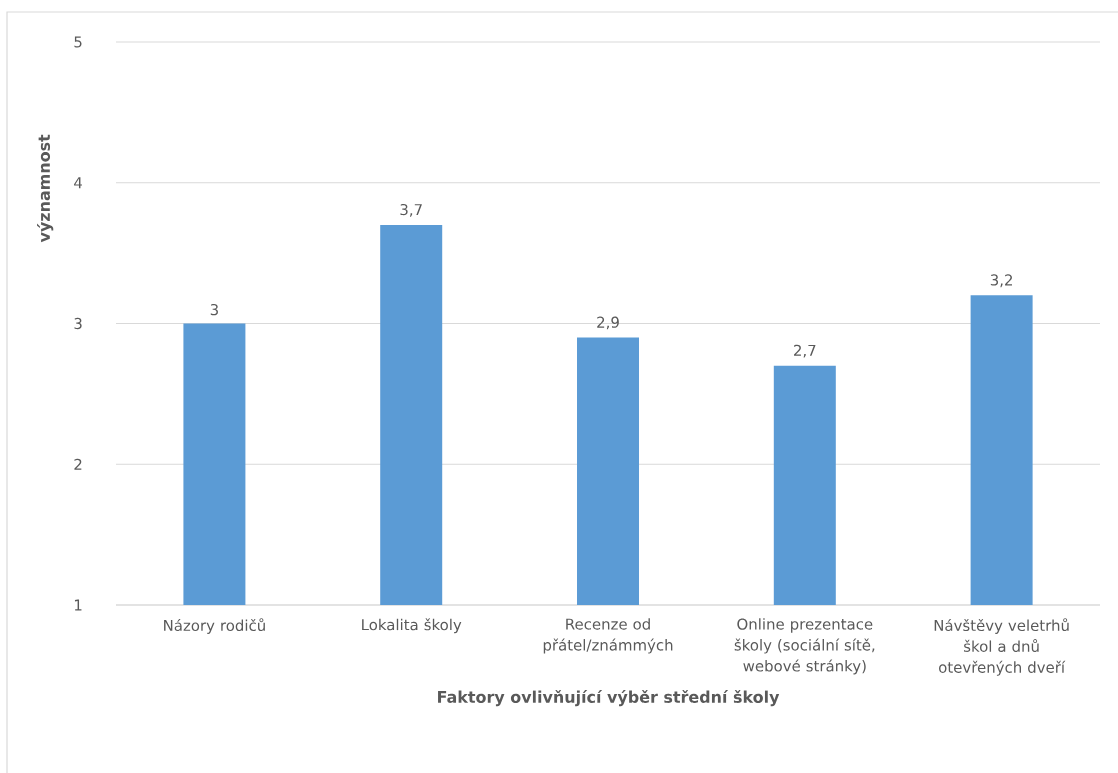  What do you see at coordinates (609, 698) in the screenshot?
I see `x-axis-title: Faktory ovlivňující výběr střední školy` at bounding box center [609, 698].